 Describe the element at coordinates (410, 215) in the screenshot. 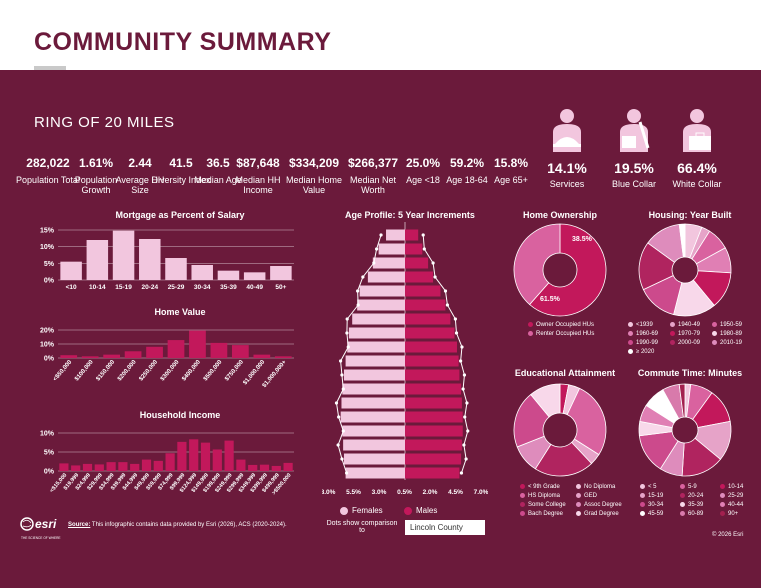

I see `age-profile-title: Age Profile: 5 Year Increments` at that location.